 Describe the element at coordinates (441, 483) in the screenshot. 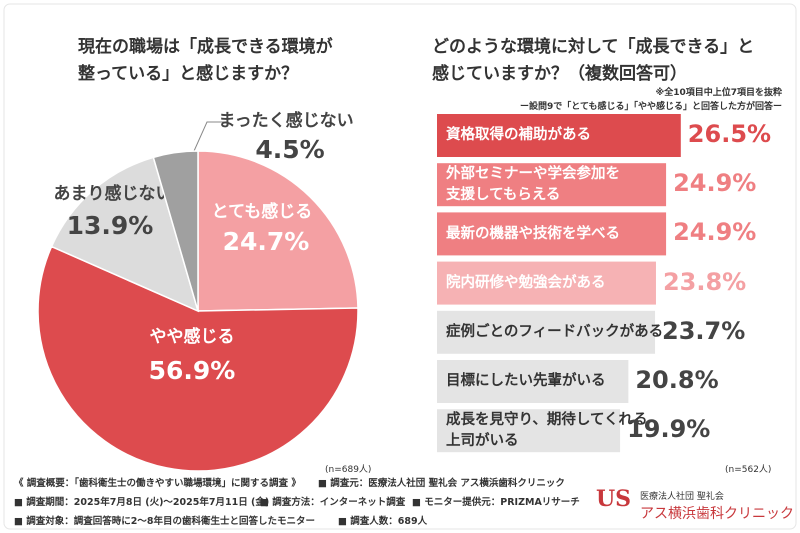

I see `footer-text: ■ 調査元：医療法人社団 聖礼会 アス横浜歯科クリニック` at that location.